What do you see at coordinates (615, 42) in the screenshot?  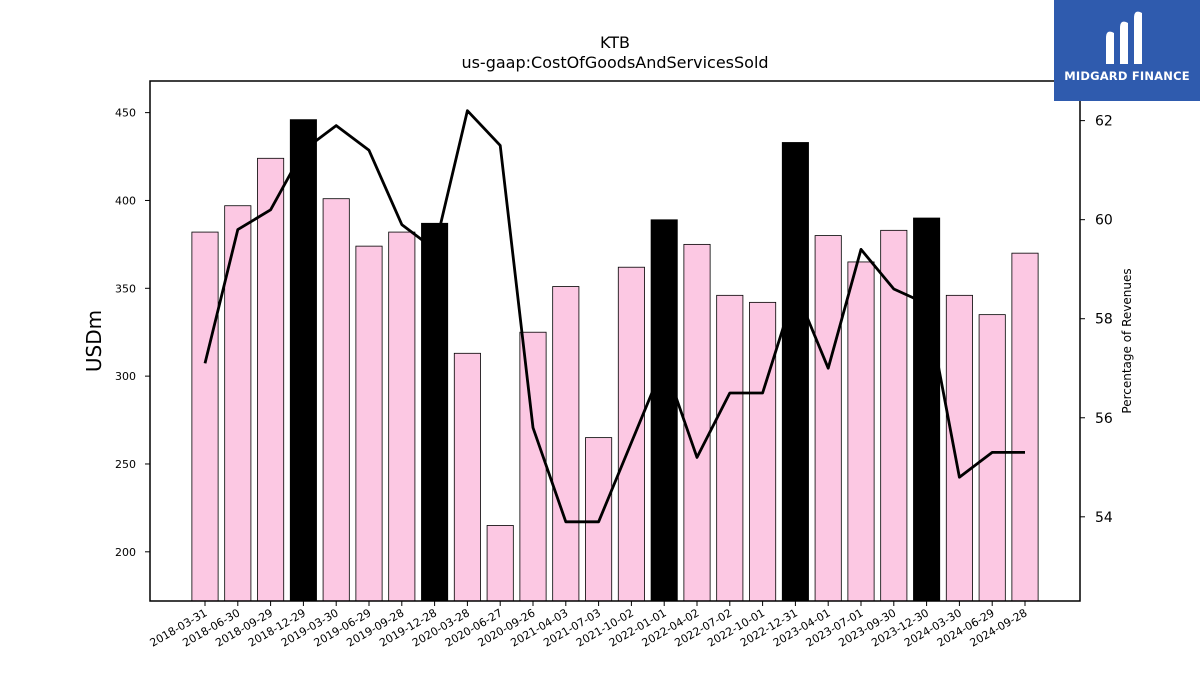 I see `chart-title: KTB` at bounding box center [615, 42].